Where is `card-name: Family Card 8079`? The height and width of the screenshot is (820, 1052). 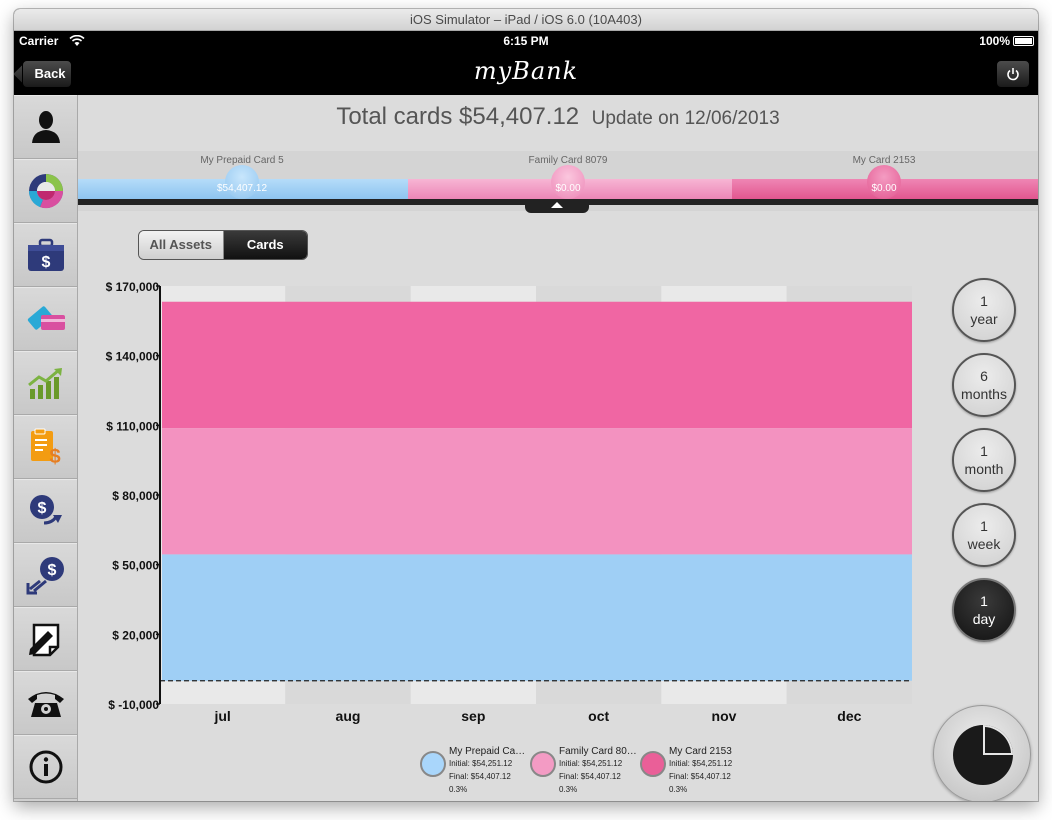
card-name: Family Card 8079 is located at coordinates (568, 160).